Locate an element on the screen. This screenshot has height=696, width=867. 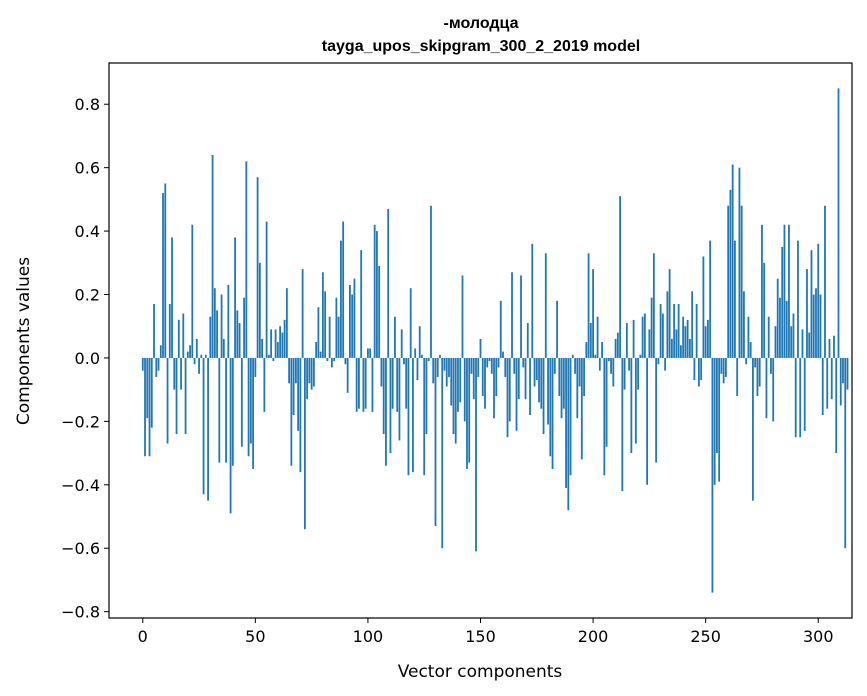
y-axis-label: Components values is located at coordinates (24, 341).